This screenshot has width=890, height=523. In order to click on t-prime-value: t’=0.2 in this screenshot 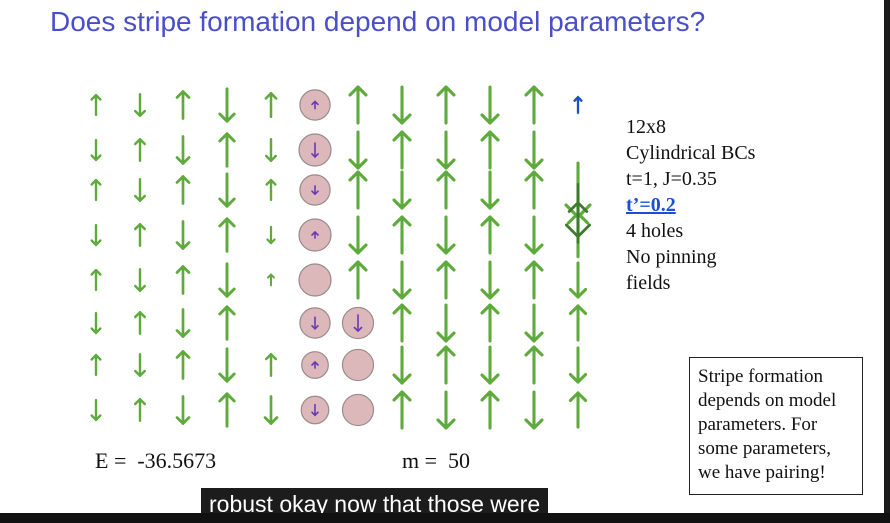, I will do `click(651, 205)`.